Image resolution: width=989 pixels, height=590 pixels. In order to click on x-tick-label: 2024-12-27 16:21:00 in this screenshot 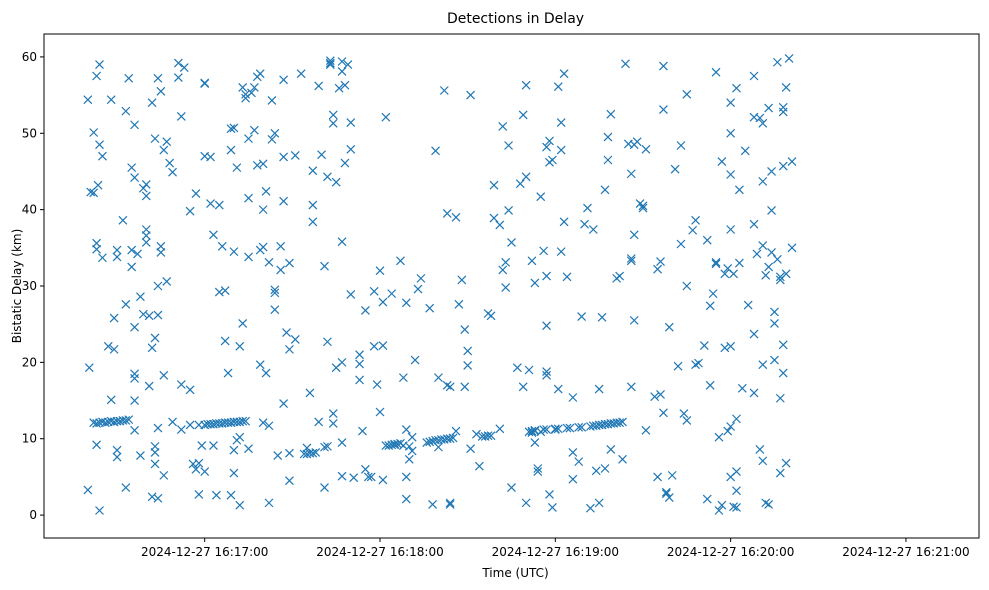, I will do `click(905, 552)`.